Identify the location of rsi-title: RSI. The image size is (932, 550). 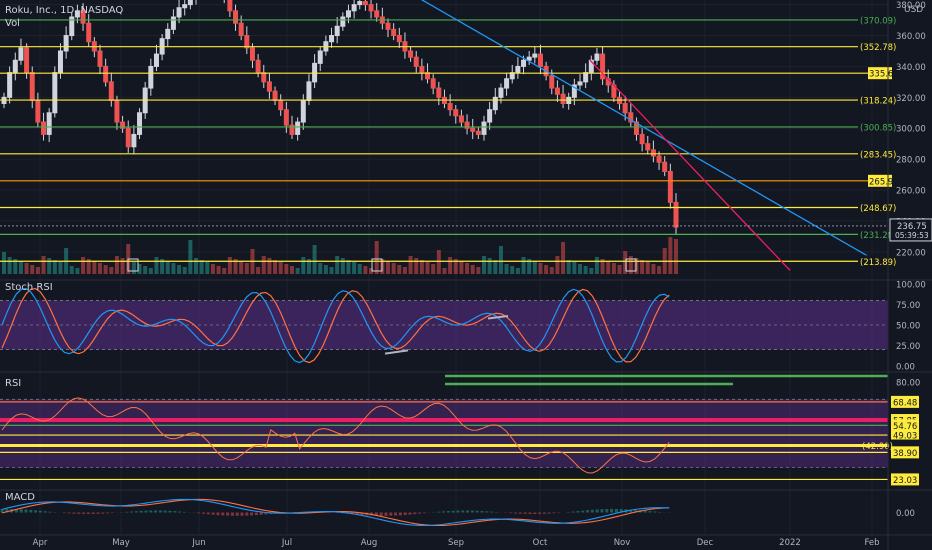
(13, 383).